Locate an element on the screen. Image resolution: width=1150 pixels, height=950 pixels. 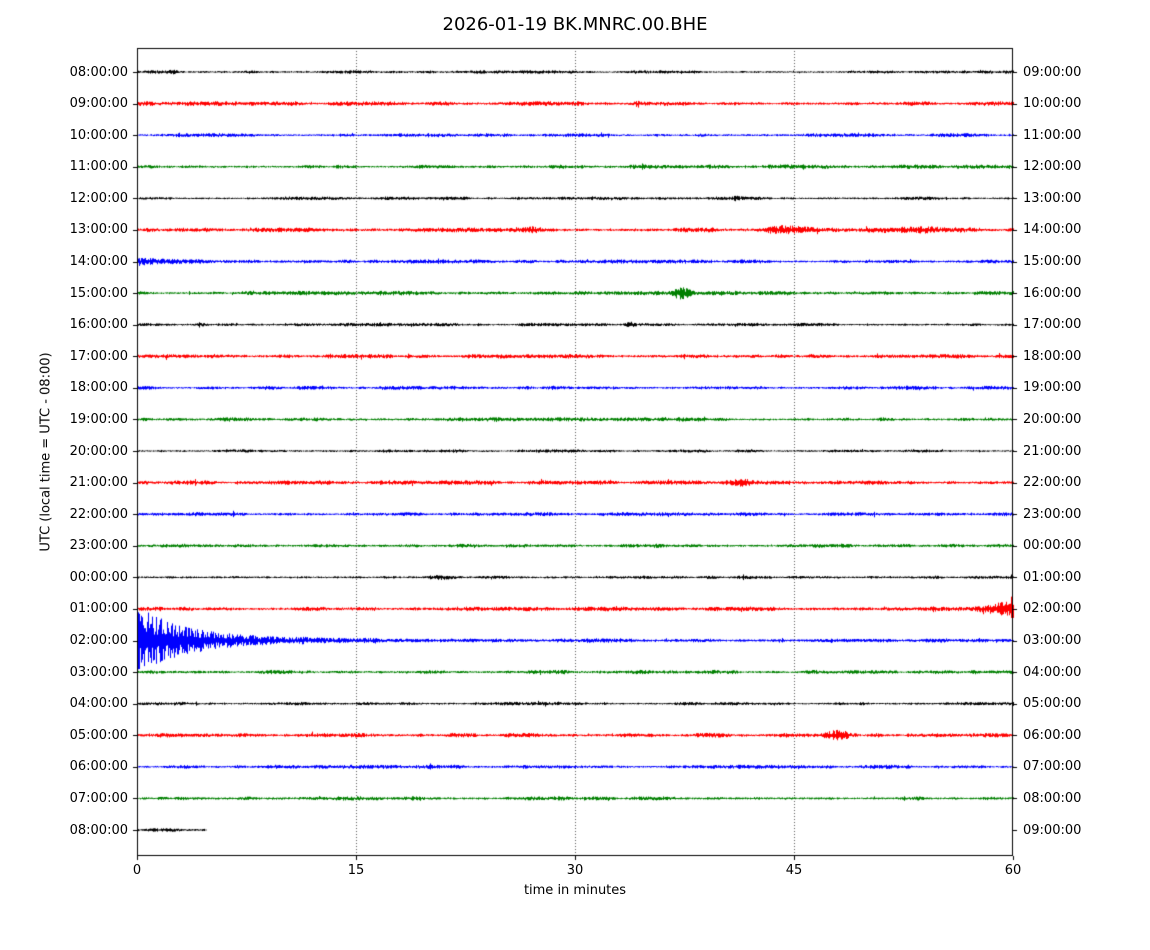
local-tick-label: 02:00:00 is located at coordinates (1052, 609).